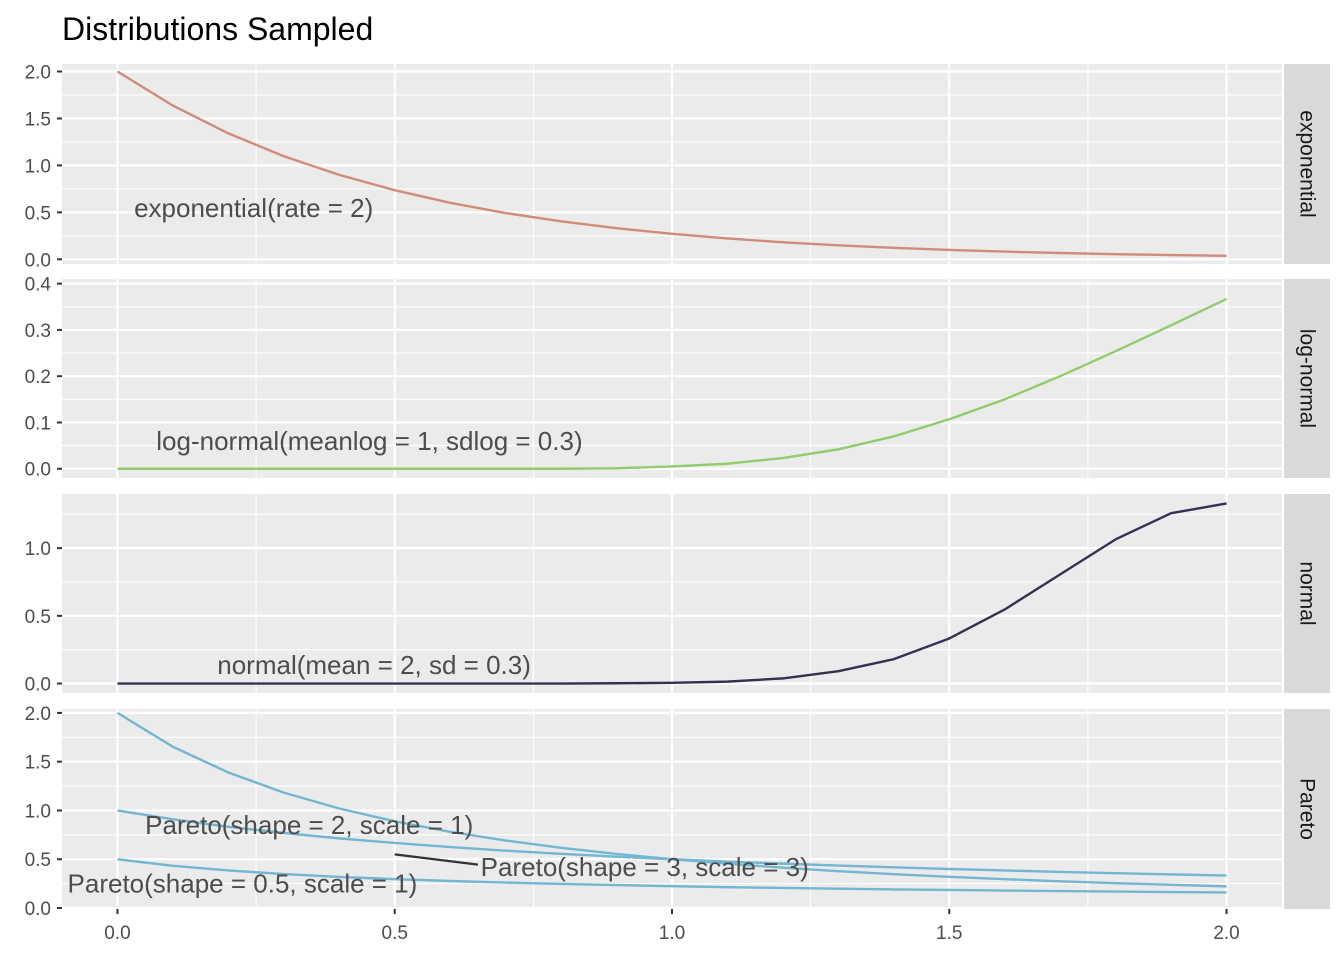 The height and width of the screenshot is (960, 1344). What do you see at coordinates (253, 208) in the screenshot?
I see `annotation-label: exponential(rate = 2)` at bounding box center [253, 208].